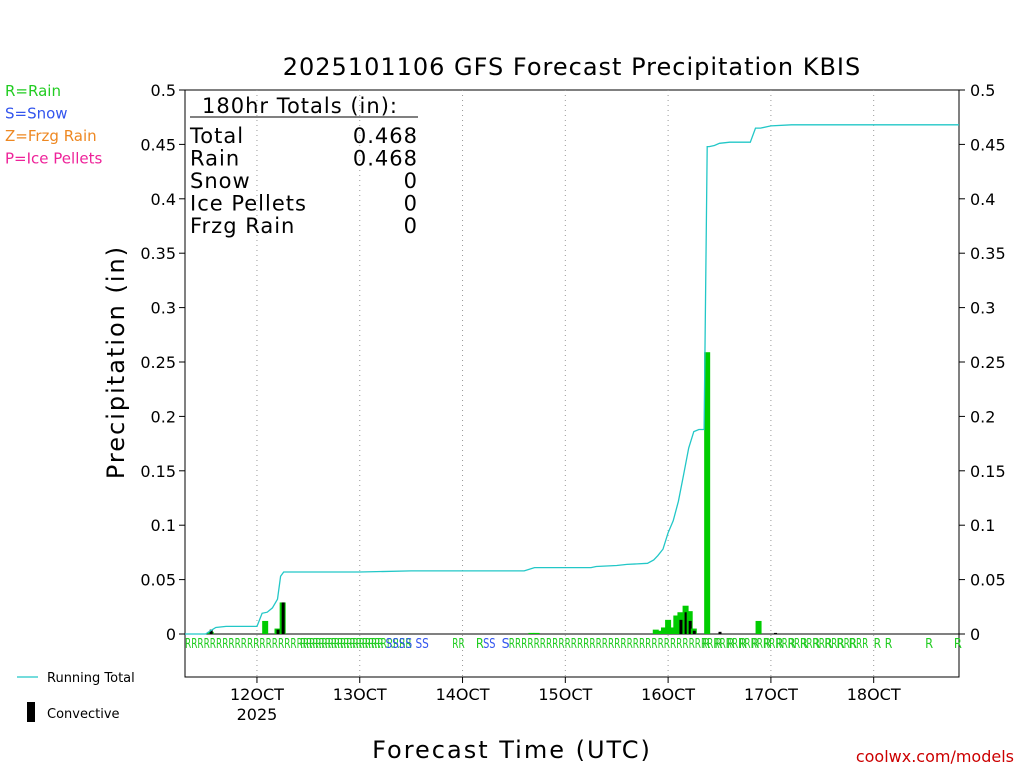  Describe the element at coordinates (158, 362) in the screenshot. I see `y-tick-label-left: 0.25` at that location.